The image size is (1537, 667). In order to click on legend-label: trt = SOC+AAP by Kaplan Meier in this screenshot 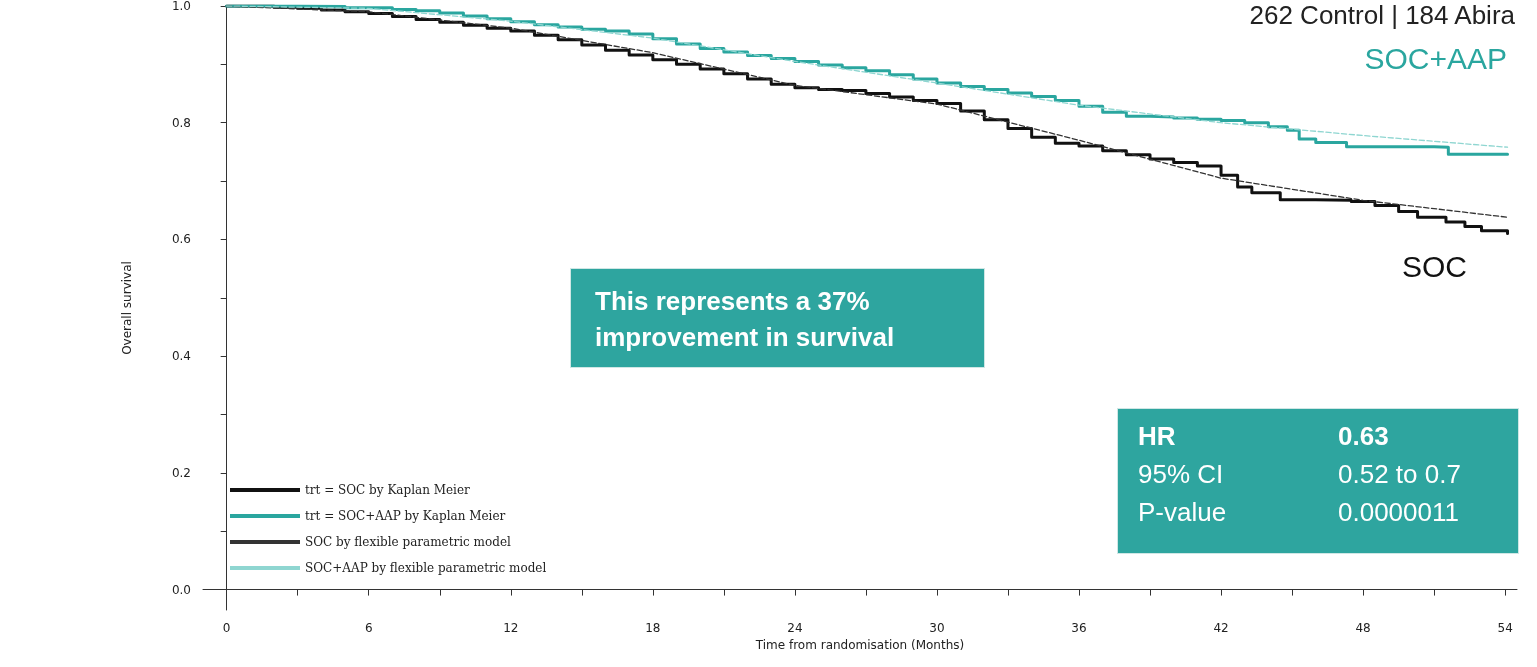, I will do `click(405, 516)`.